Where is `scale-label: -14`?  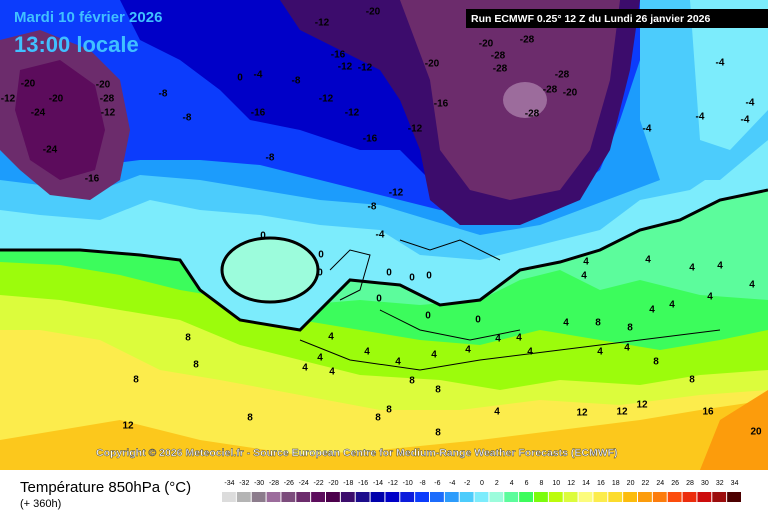
scale-label: -14 is located at coordinates (378, 483).